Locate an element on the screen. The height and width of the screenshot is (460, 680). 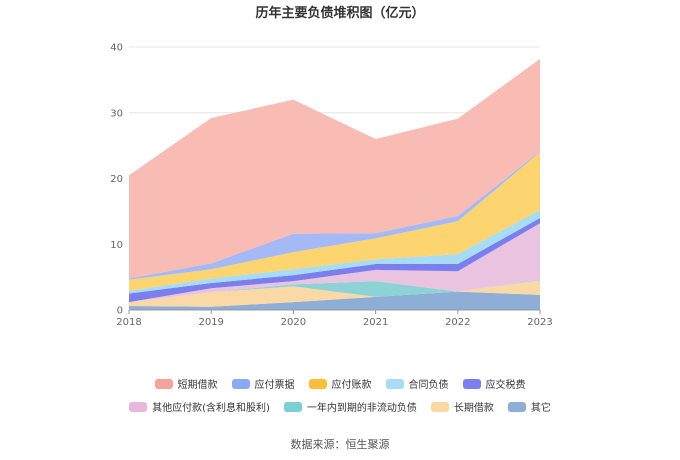
legend-row: 其他应付款(含利息和股利) 一年内到期的非流动负债 长期借款 其它 is located at coordinates (340, 406).